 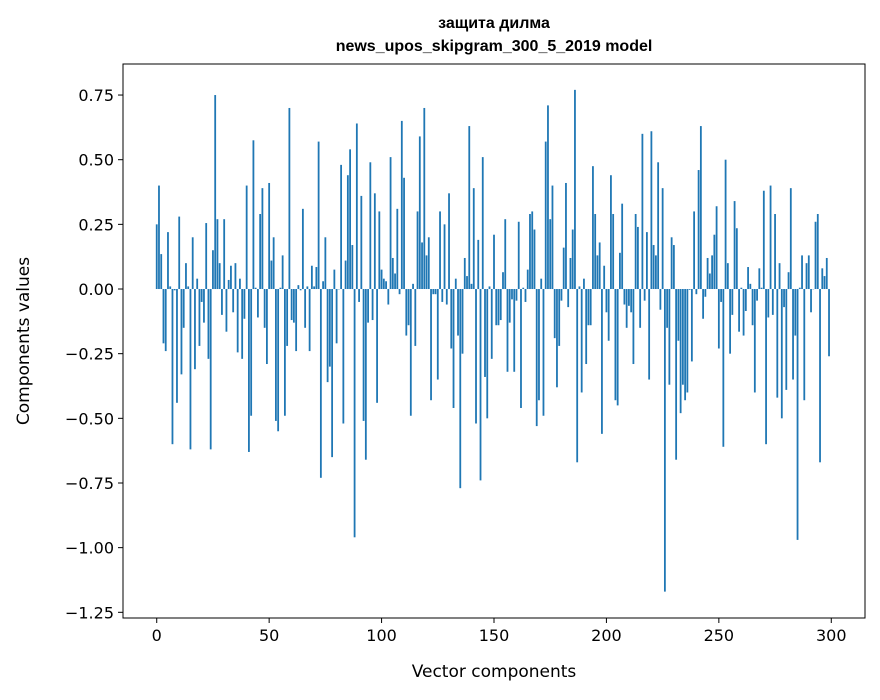 I want to click on x-tick-label: 100, so click(x=381, y=635).